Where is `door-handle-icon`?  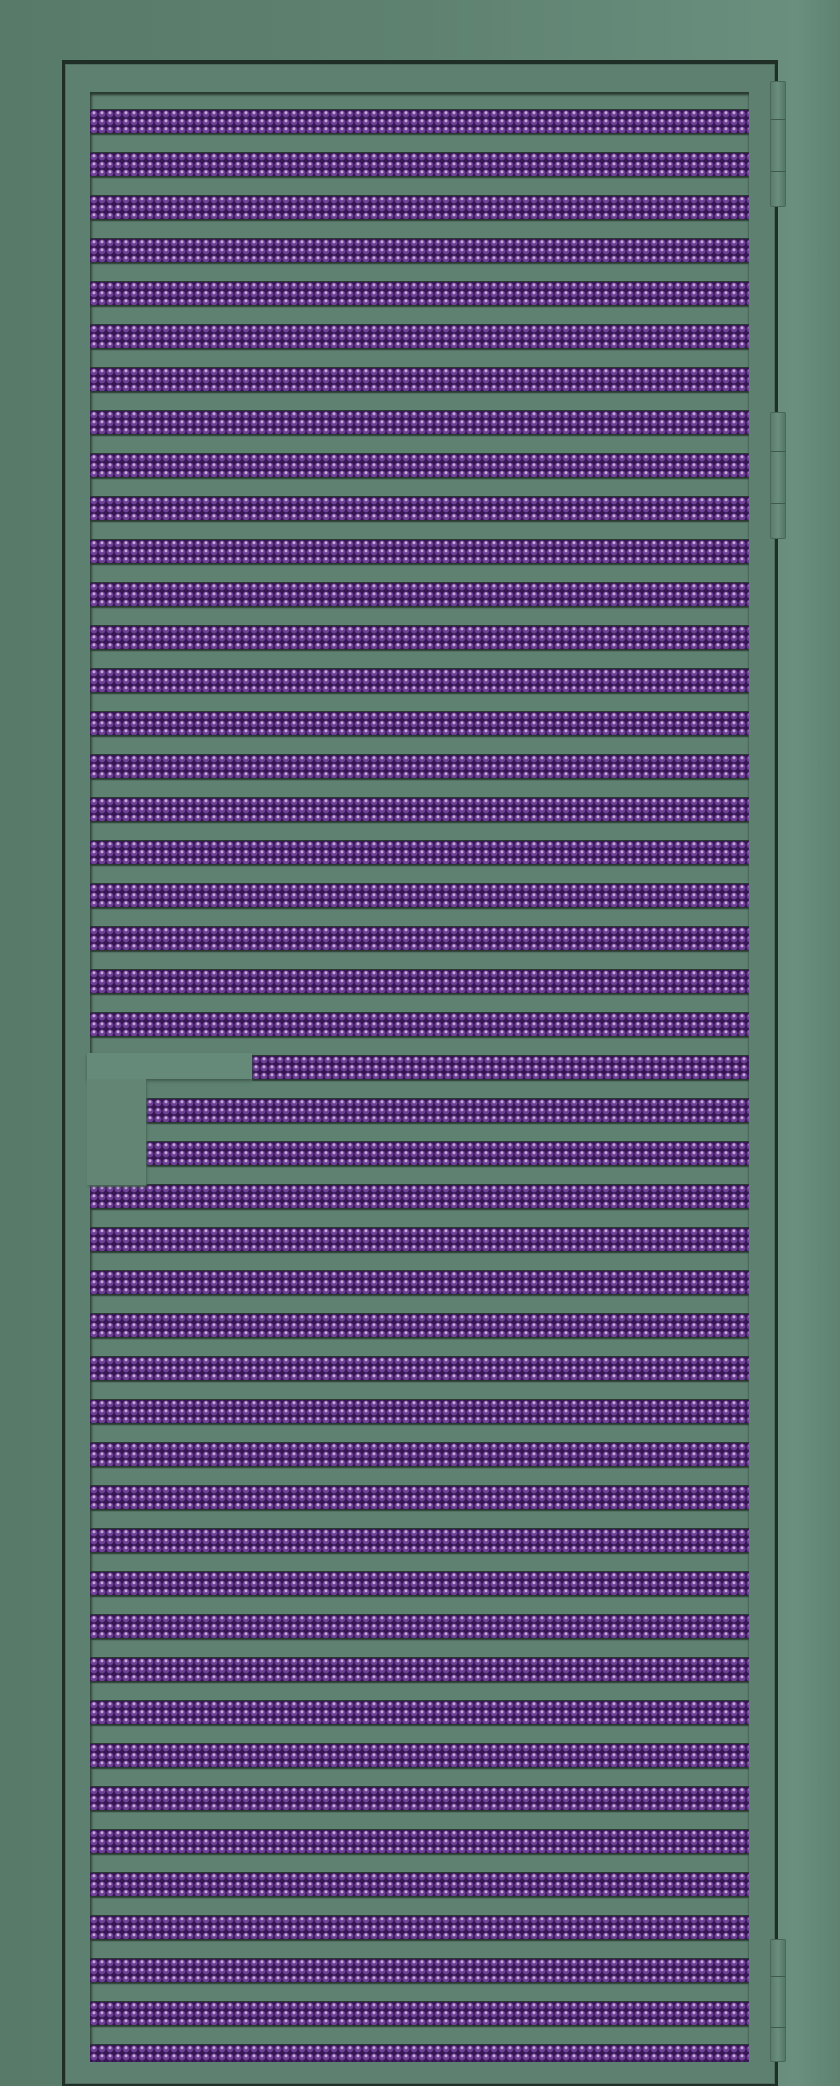 door-handle-icon is located at coordinates (169, 1066).